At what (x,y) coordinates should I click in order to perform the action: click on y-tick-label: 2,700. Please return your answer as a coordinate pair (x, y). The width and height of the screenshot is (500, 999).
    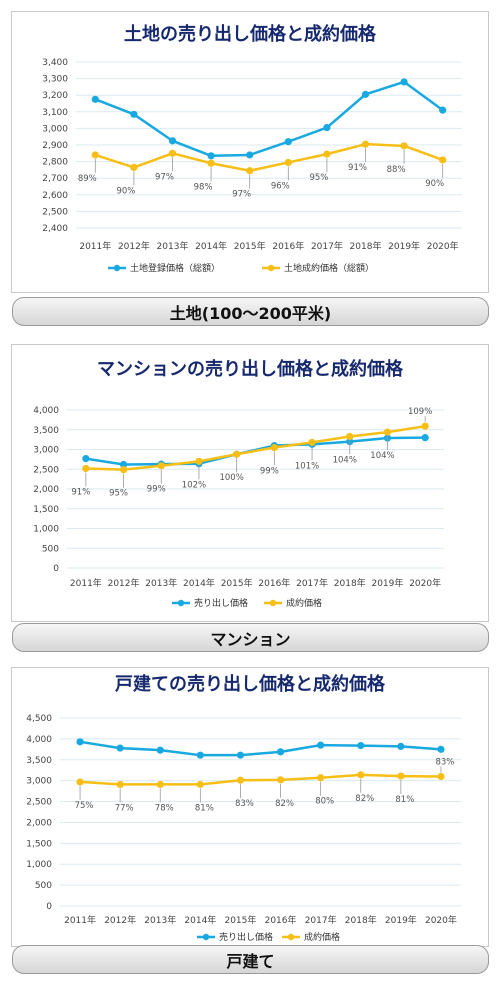
    Looking at the image, I should click on (55, 179).